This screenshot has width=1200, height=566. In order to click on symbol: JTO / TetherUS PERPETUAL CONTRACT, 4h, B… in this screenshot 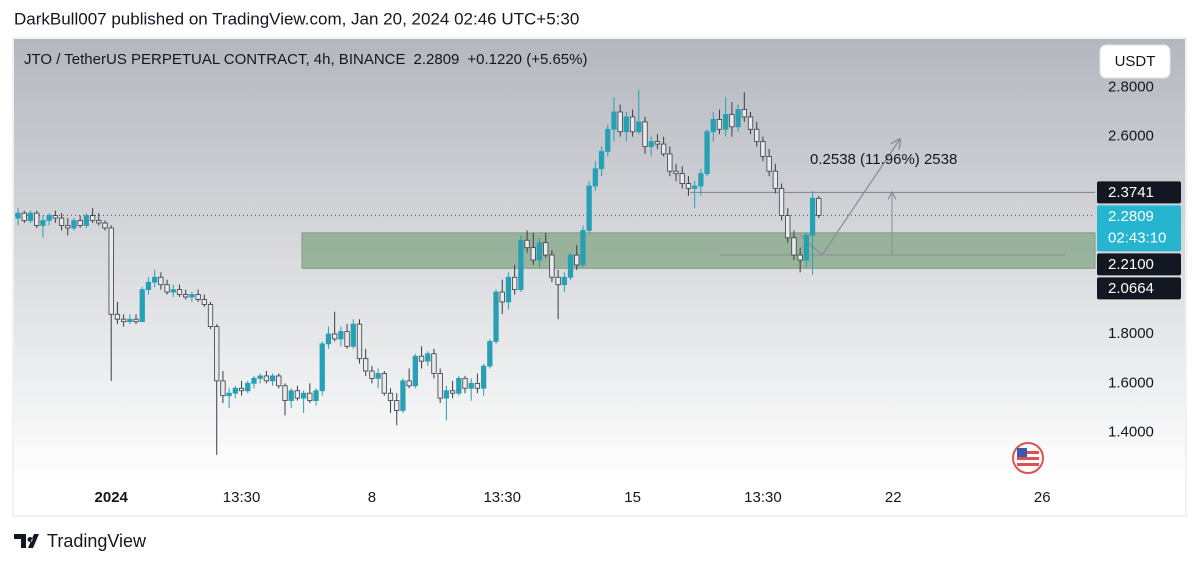, I will do `click(215, 59)`.